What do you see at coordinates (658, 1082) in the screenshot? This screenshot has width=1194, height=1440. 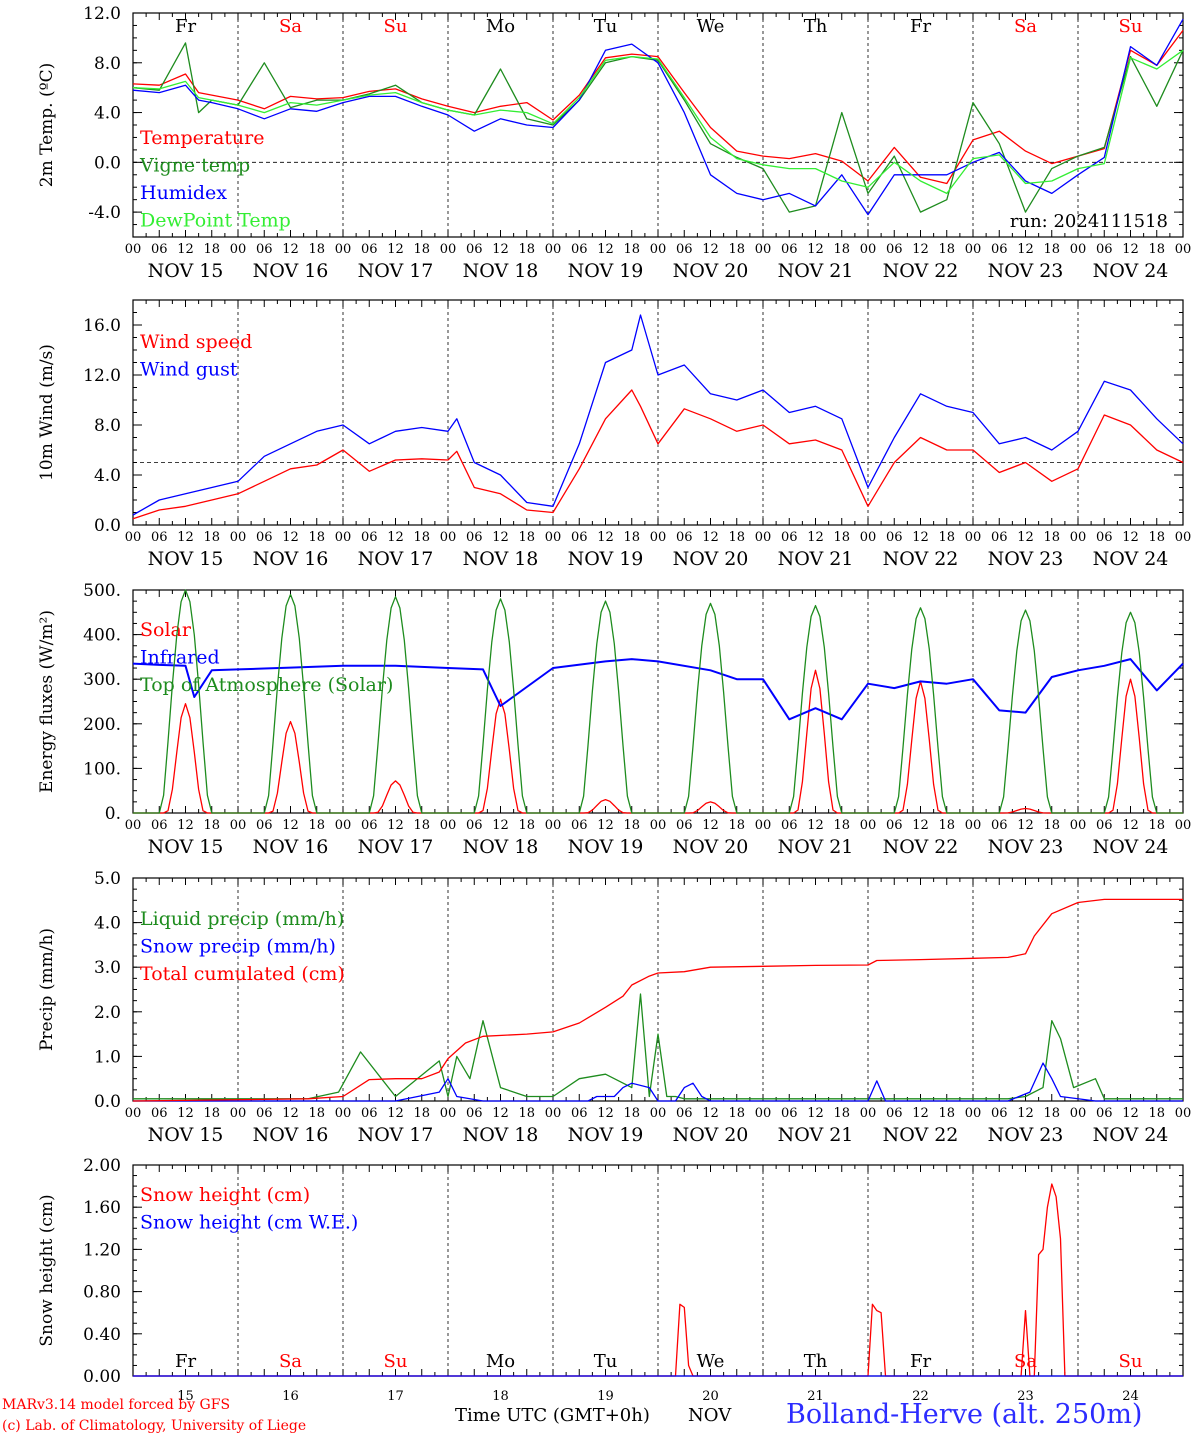 I see `series-line` at bounding box center [658, 1082].